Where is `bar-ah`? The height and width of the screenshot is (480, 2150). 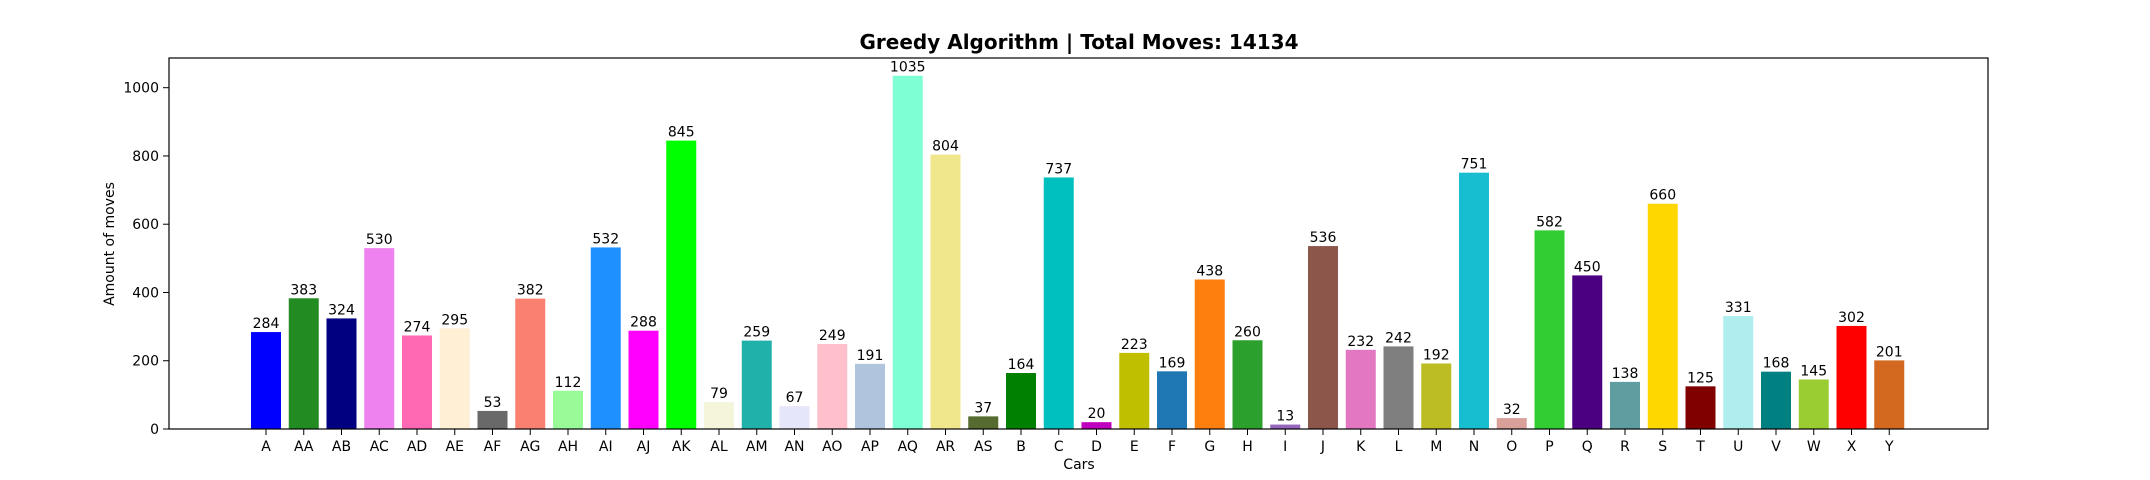
bar-ah is located at coordinates (568, 409).